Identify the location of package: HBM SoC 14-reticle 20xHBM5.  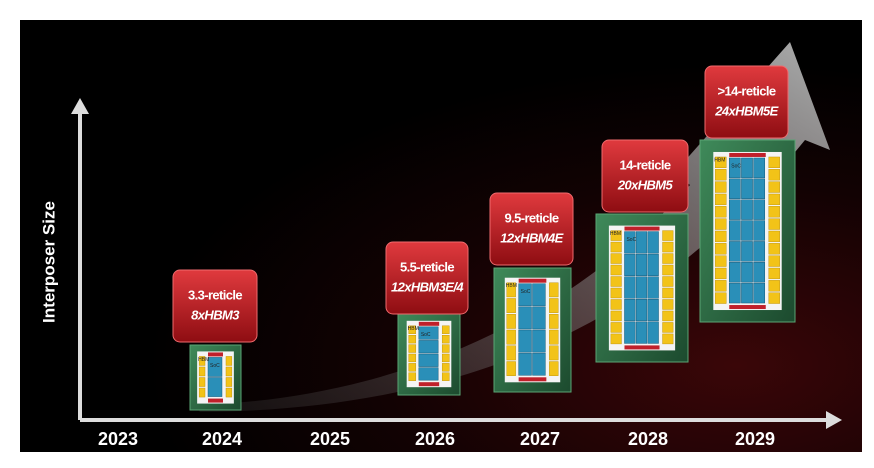
(642, 251).